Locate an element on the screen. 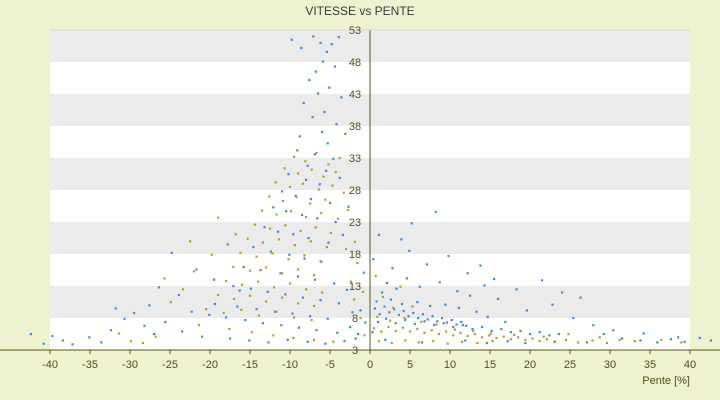 The image size is (720, 400). x-tick-label: 25 is located at coordinates (570, 365).